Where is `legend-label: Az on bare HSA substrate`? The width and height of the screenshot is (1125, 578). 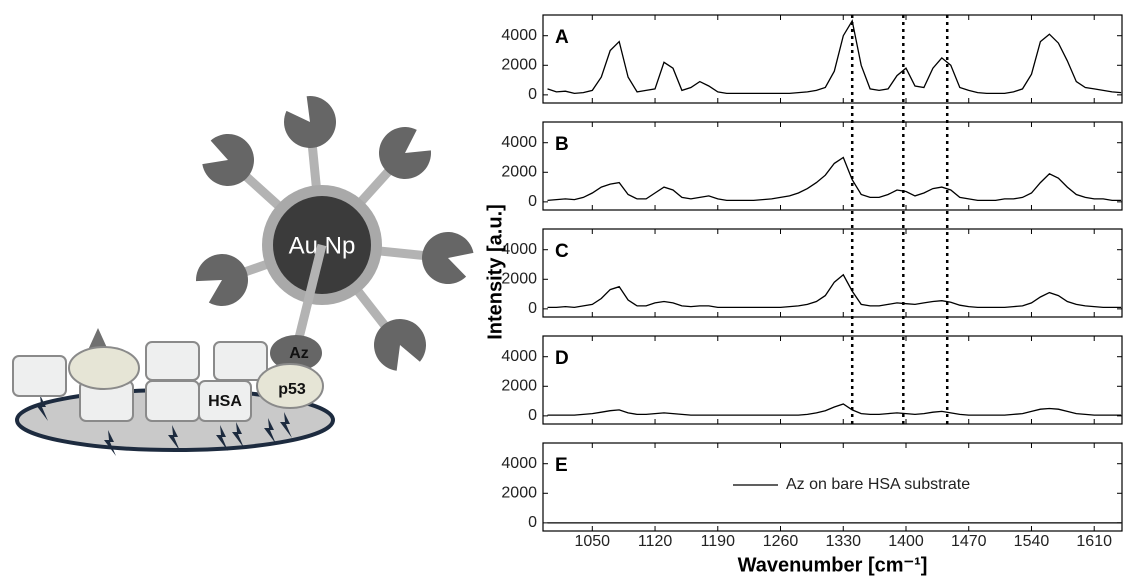
legend-label: Az on bare HSA substrate is located at coordinates (878, 484).